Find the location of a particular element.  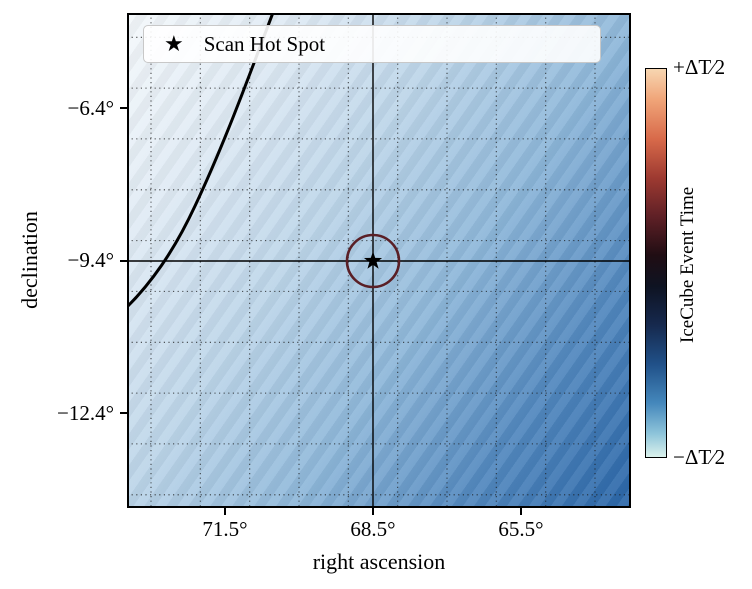

legend-label: Scan Hot Spot is located at coordinates (264, 43).